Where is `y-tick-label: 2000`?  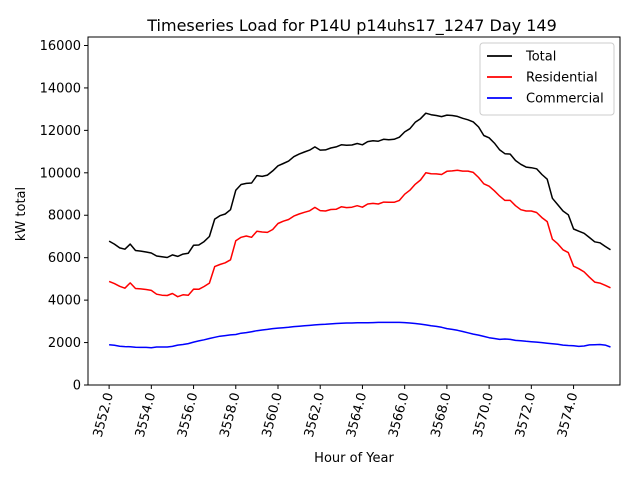 y-tick-label: 2000 is located at coordinates (64, 343).